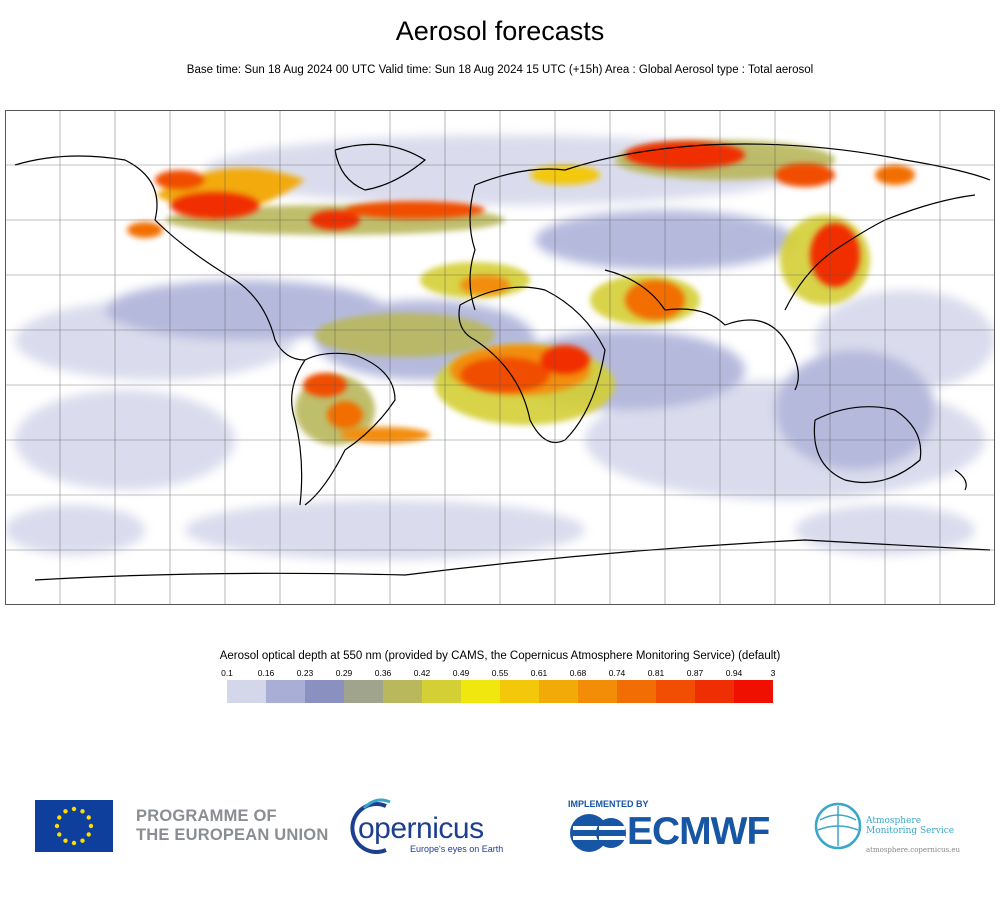 The height and width of the screenshot is (900, 1000). I want to click on eu-programme-text: PROGRAMME OF THE EUROPEAN UNION, so click(232, 826).